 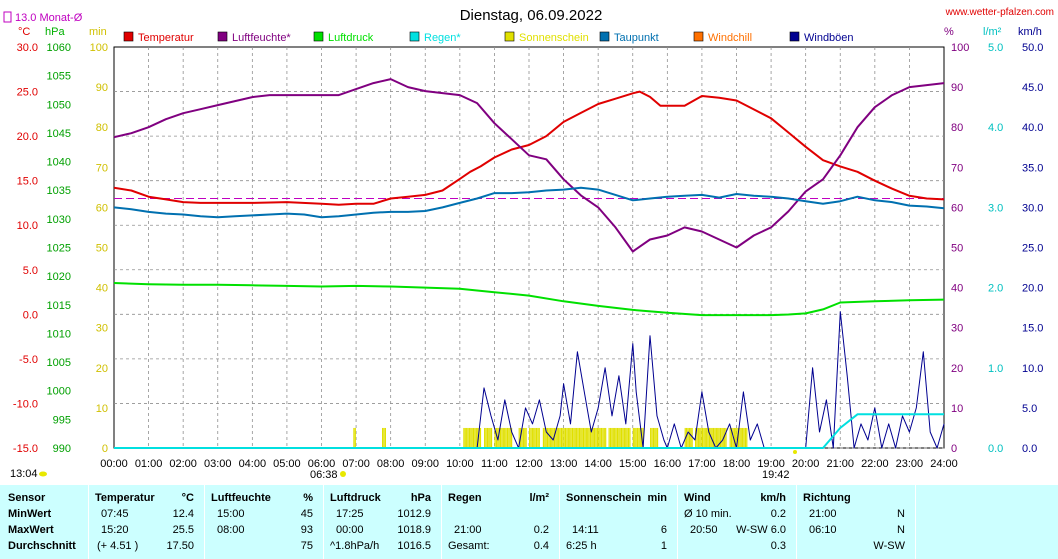 I want to click on stats-sun-max-time: 14:11, so click(x=585, y=530).